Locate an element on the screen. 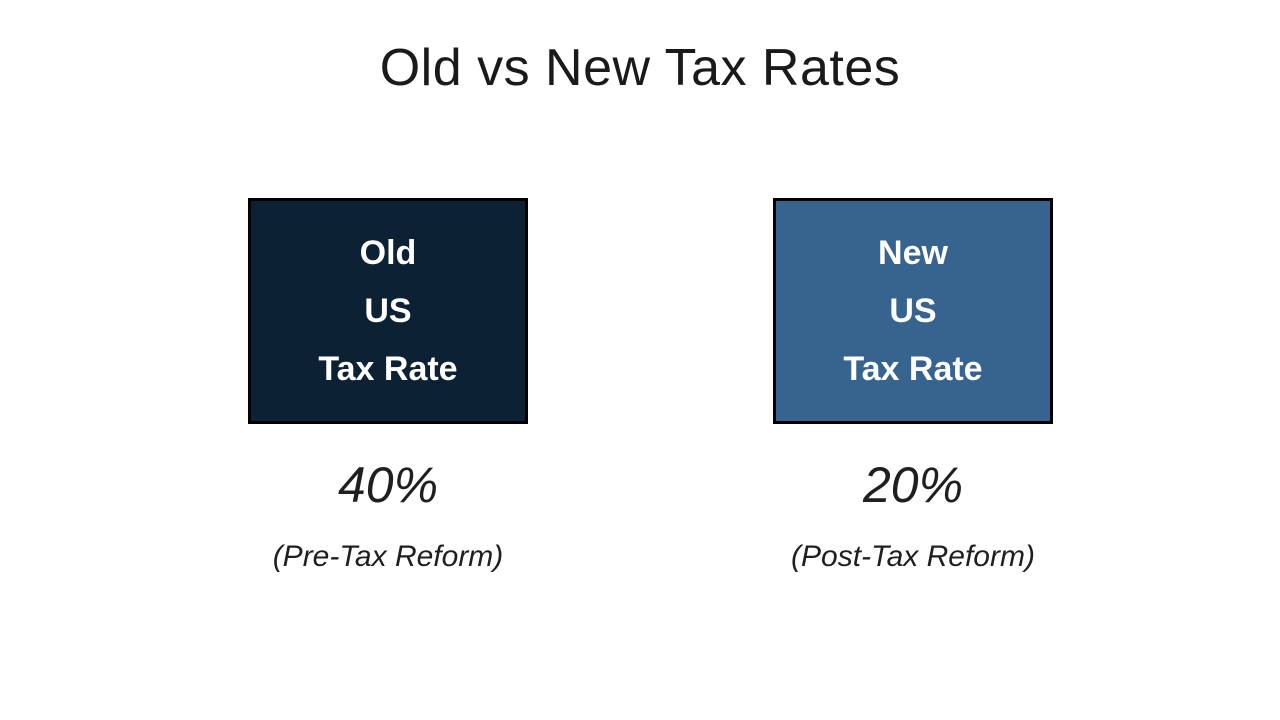 The width and height of the screenshot is (1280, 720). old-rate-box-line-1: Old is located at coordinates (388, 253).